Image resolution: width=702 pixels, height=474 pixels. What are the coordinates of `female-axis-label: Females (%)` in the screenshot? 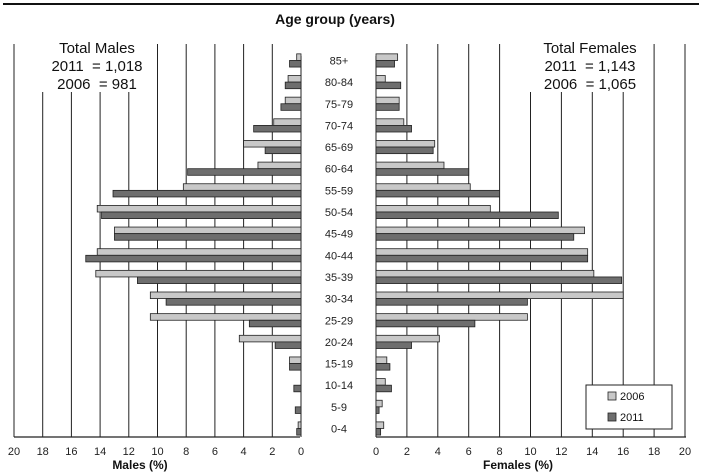 It's located at (518, 465).